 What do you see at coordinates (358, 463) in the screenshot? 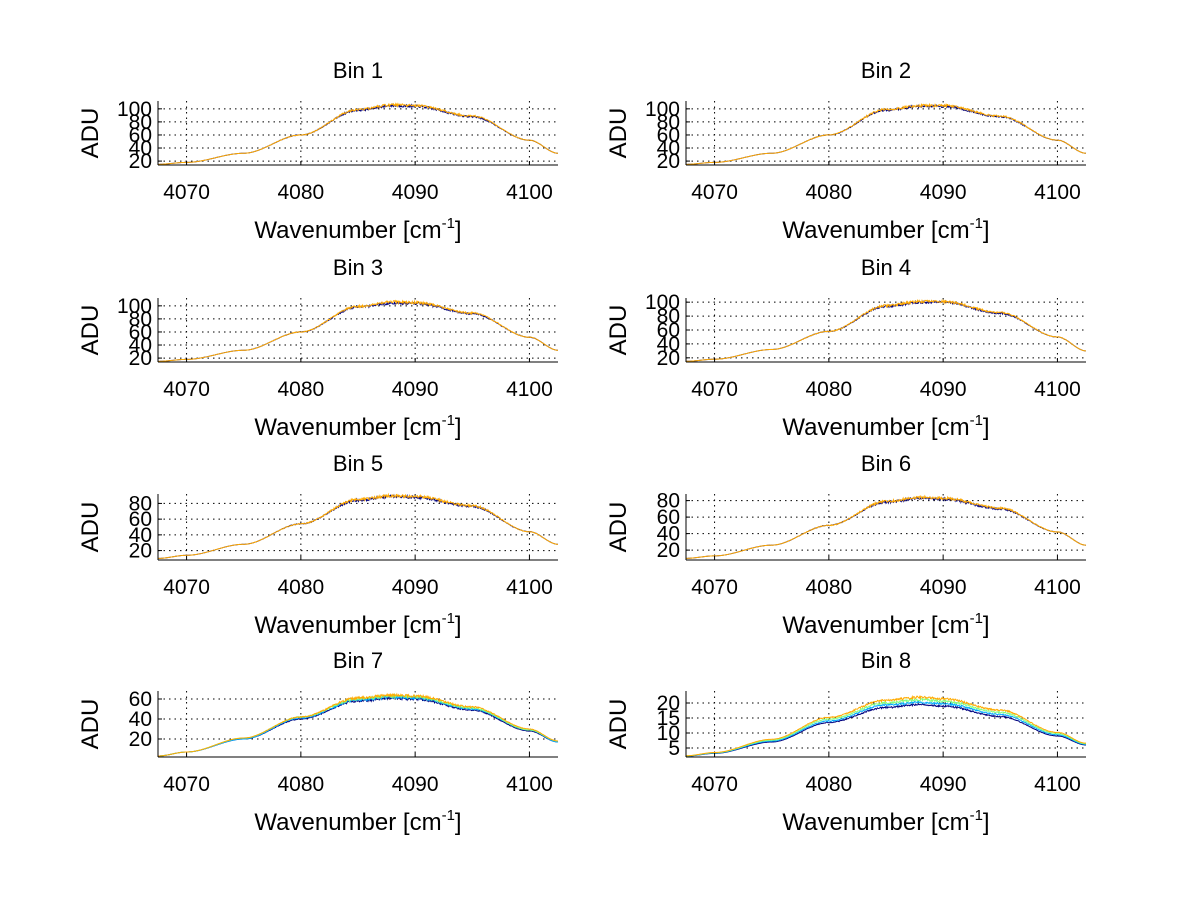
I see `subplot-title: Bin 5` at bounding box center [358, 463].